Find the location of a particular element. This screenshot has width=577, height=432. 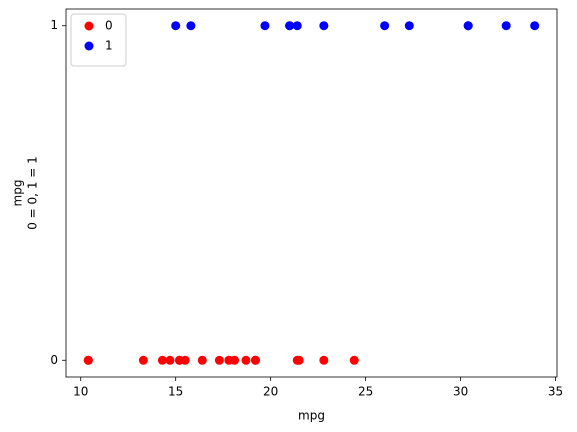

legend-label: 0 is located at coordinates (109, 26).